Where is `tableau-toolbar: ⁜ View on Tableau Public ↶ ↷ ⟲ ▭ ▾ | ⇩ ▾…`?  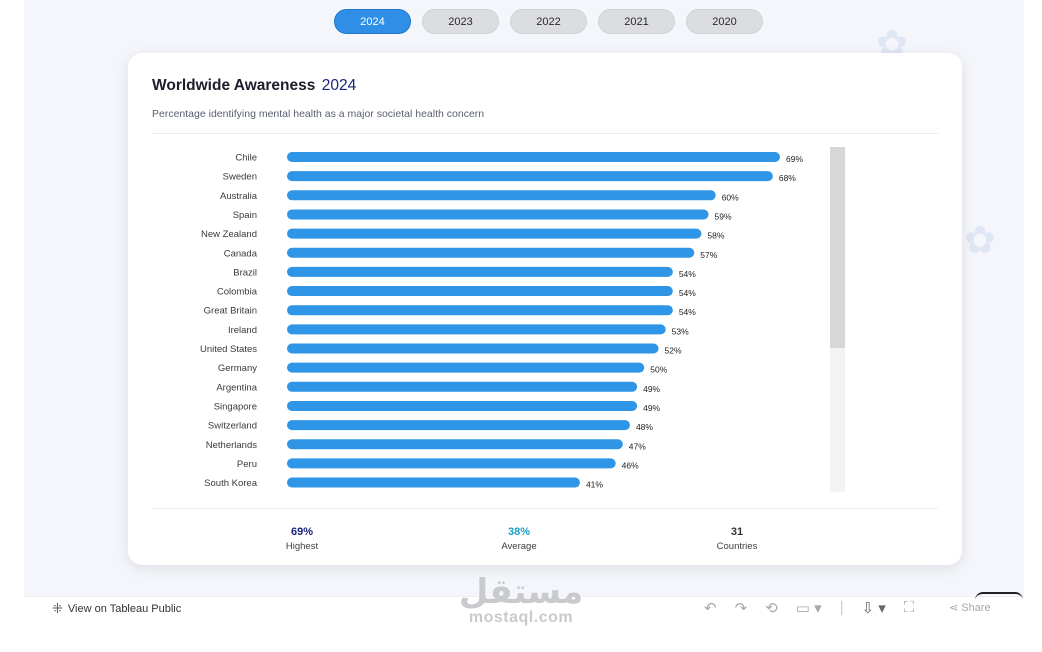 tableau-toolbar: ⁜ View on Tableau Public ↶ ↷ ⟲ ▭ ▾ | ⇩ ▾… is located at coordinates (524, 607).